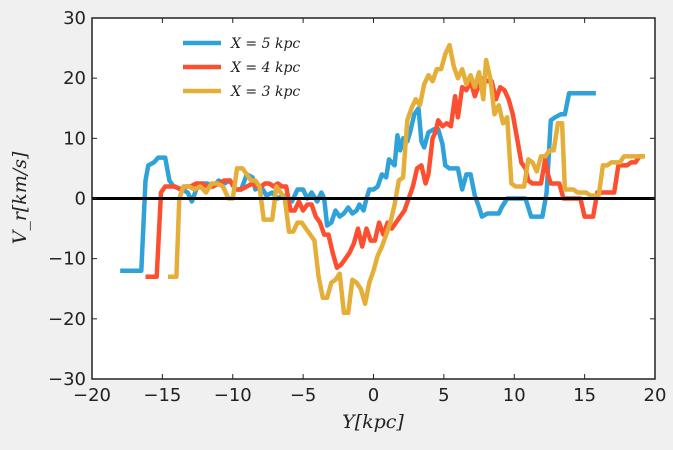  What do you see at coordinates (584, 395) in the screenshot?
I see `x-tick-label: 15` at bounding box center [584, 395].